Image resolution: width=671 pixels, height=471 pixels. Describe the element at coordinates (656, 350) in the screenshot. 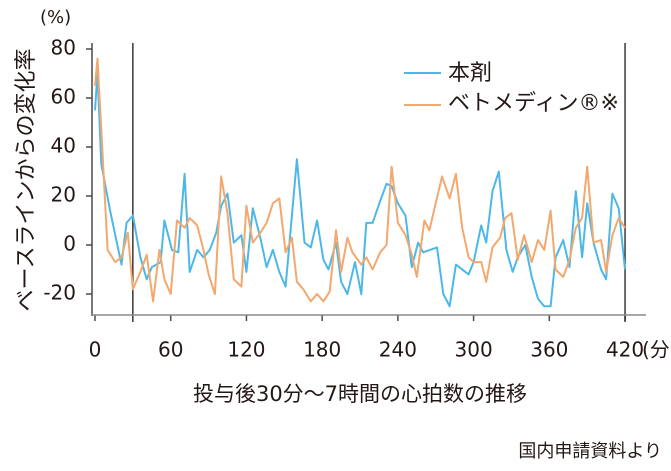

I see `x-axis-unit: (分)` at that location.